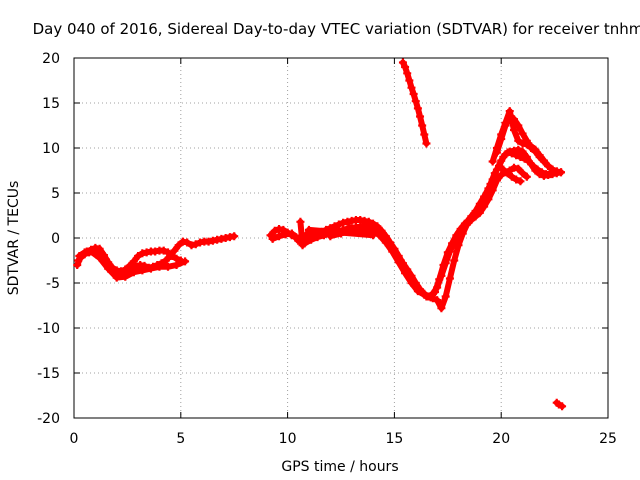 Image resolution: width=640 pixels, height=480 pixels. I want to click on x-tick-label: 25, so click(608, 439).